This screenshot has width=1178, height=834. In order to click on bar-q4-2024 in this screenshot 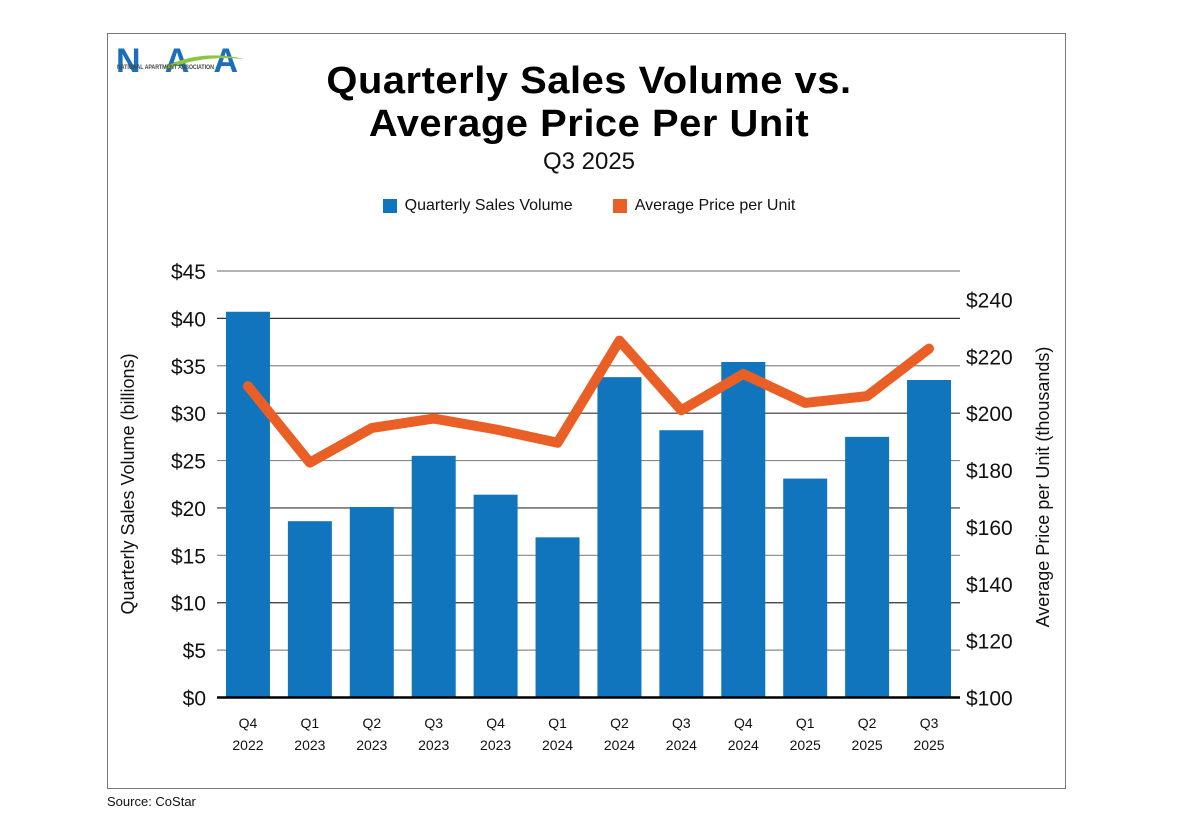, I will do `click(743, 529)`.